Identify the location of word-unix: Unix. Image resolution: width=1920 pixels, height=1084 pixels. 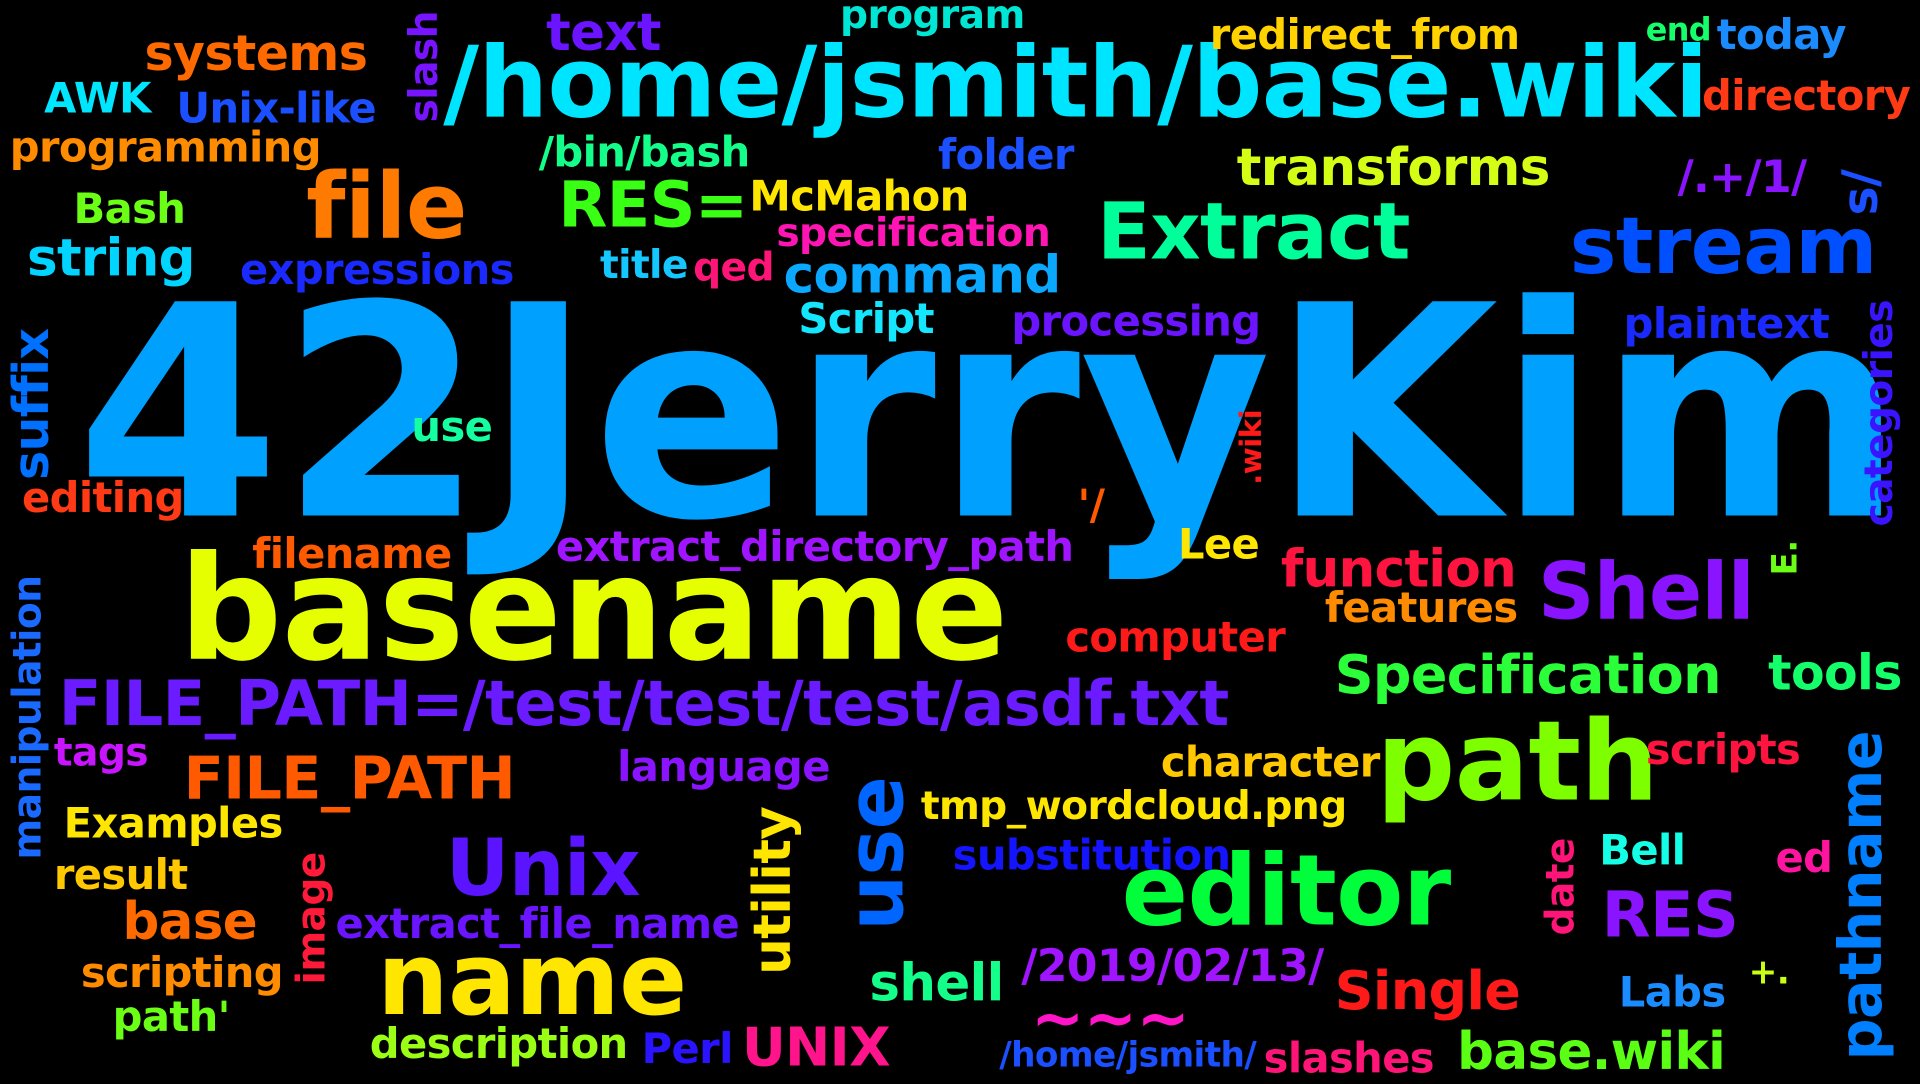
(543, 869).